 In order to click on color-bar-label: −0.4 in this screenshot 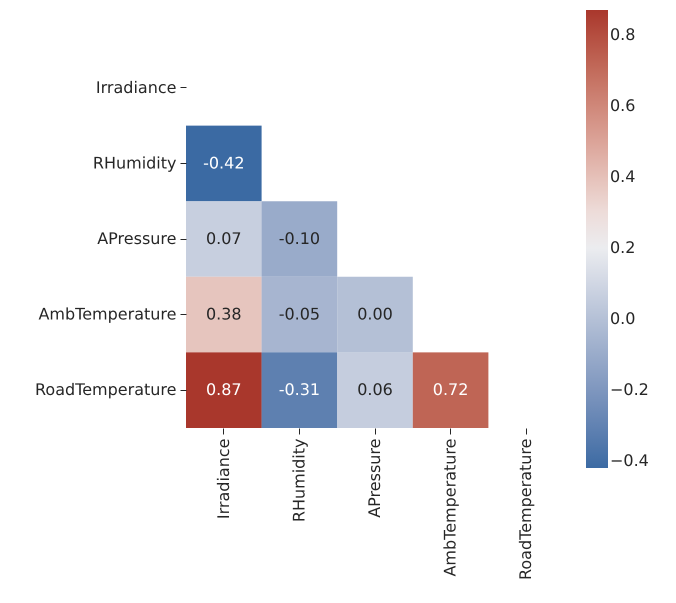, I will do `click(629, 460)`.